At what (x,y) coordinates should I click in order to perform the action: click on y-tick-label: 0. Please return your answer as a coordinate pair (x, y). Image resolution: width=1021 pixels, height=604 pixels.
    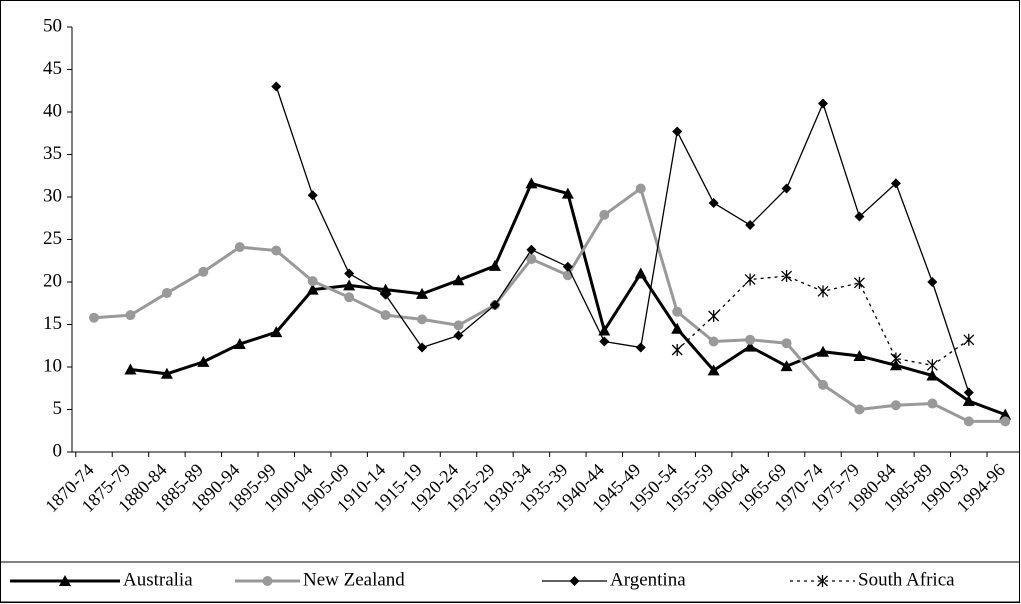
    Looking at the image, I should click on (58, 450).